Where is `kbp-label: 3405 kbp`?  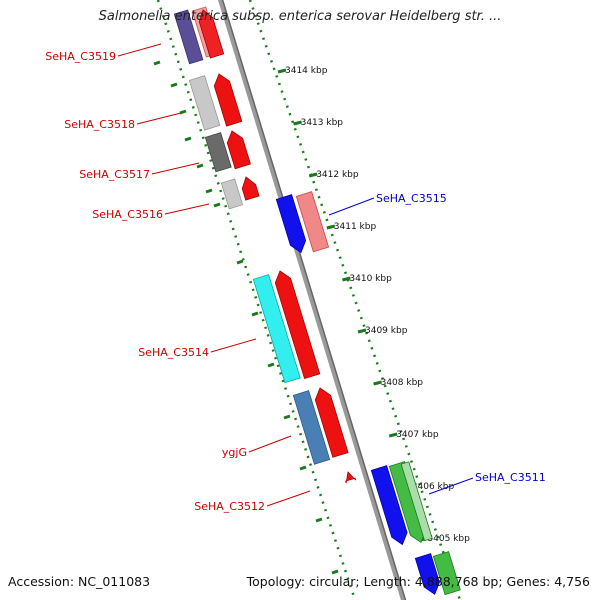
kbp-label: 3405 kbp is located at coordinates (448, 539).